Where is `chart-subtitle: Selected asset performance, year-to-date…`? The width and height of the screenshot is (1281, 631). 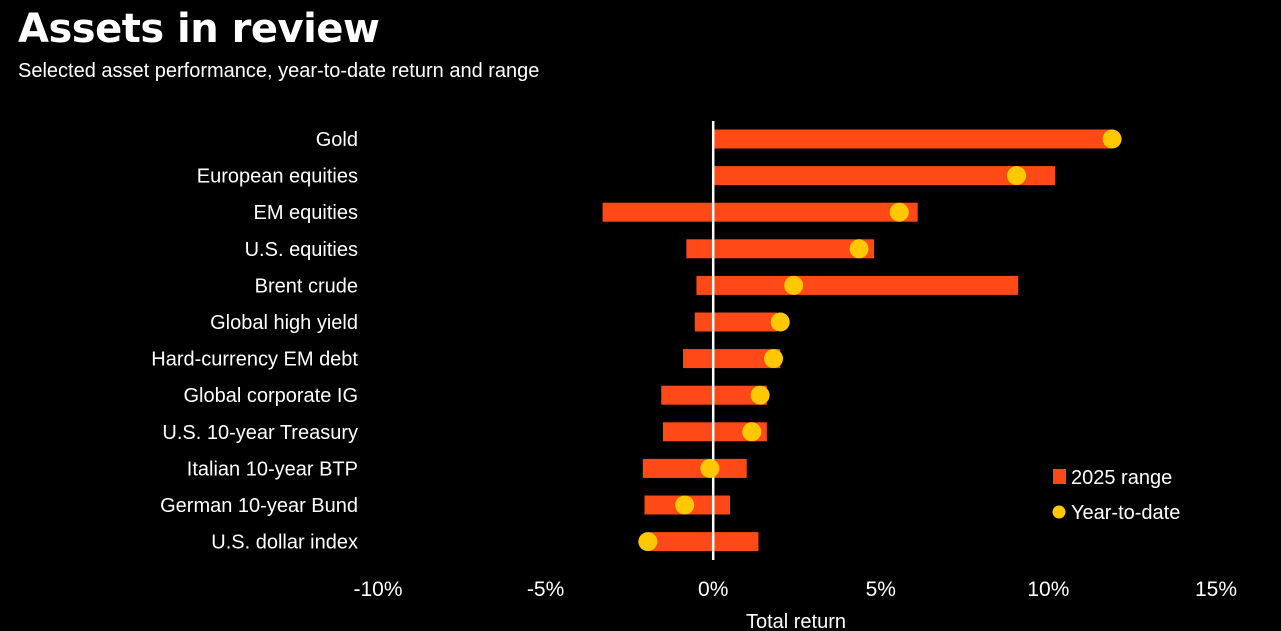
chart-subtitle: Selected asset performance, year-to-date… is located at coordinates (279, 71).